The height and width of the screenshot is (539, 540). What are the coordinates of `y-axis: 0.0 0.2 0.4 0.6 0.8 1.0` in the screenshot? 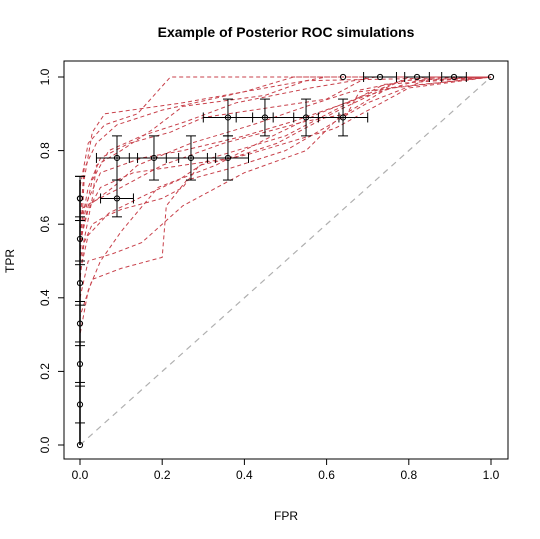 It's located at (51, 260).